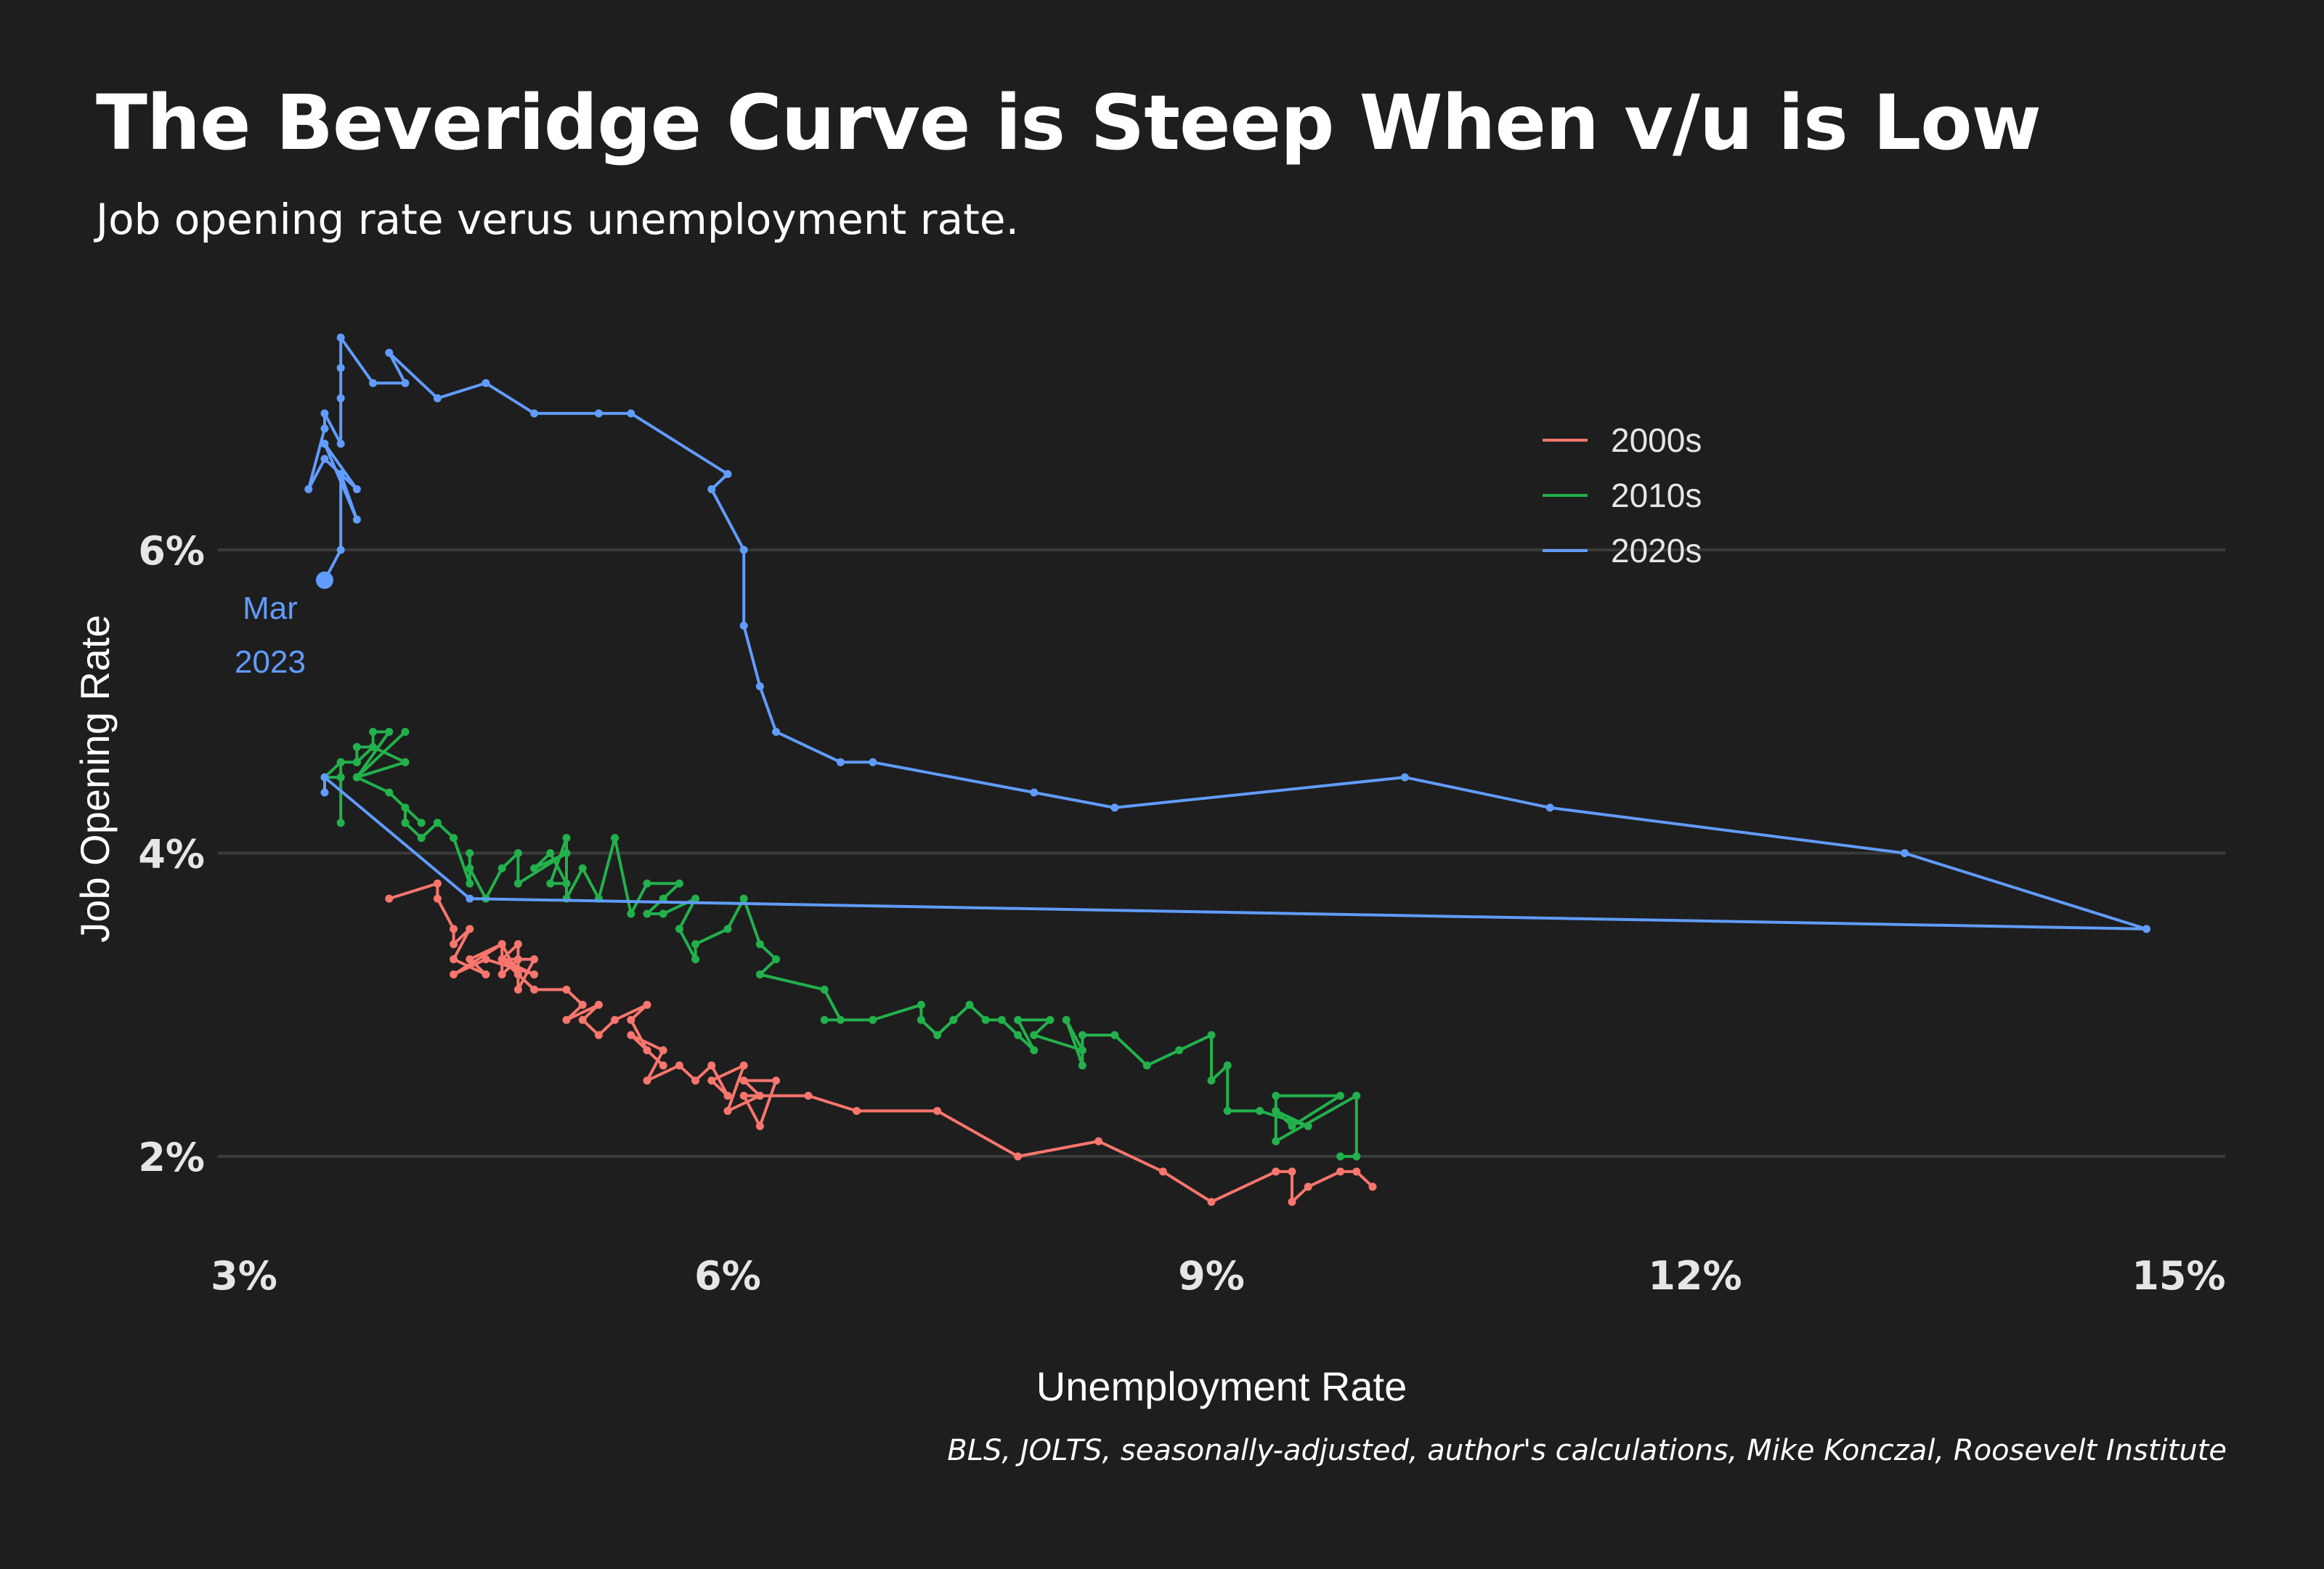 The image size is (2324, 1569). I want to click on x-tick-label: 6%, so click(727, 1276).